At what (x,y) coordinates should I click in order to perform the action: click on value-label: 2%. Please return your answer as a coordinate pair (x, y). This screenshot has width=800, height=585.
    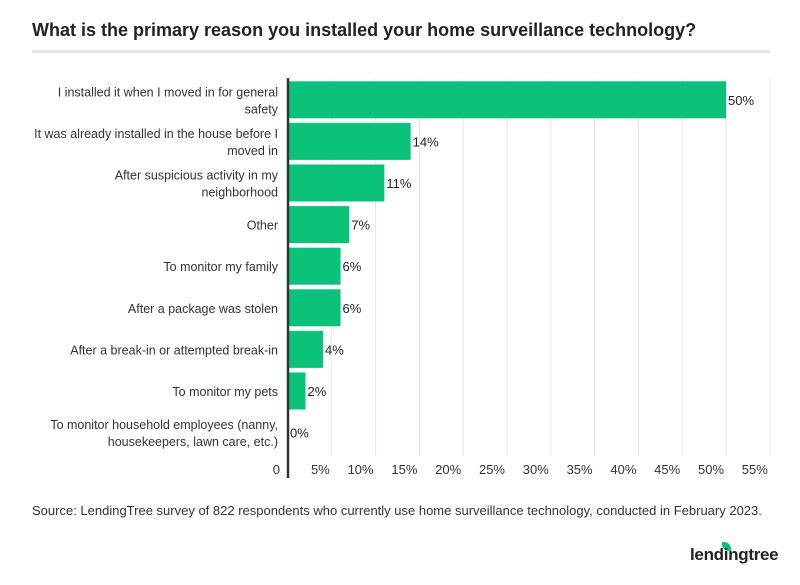
    Looking at the image, I should click on (317, 391).